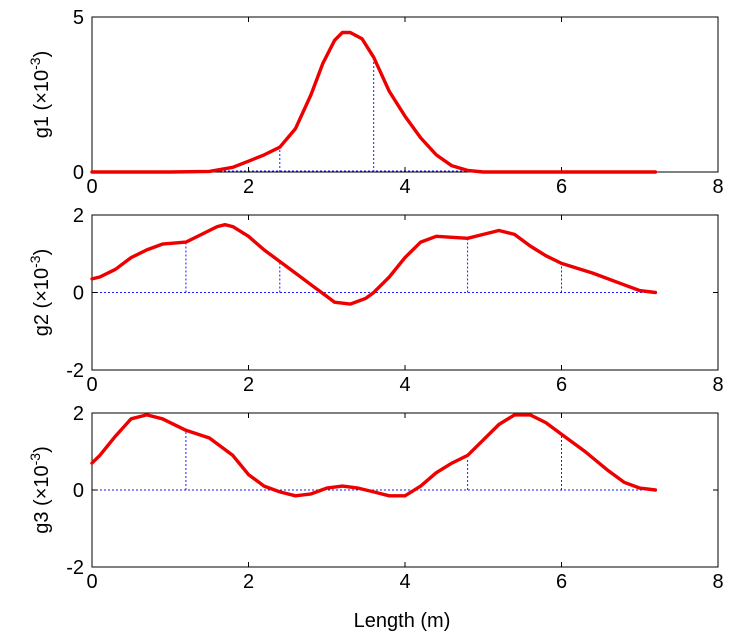  I want to click on x-axis-label: Length (m), so click(402, 621).